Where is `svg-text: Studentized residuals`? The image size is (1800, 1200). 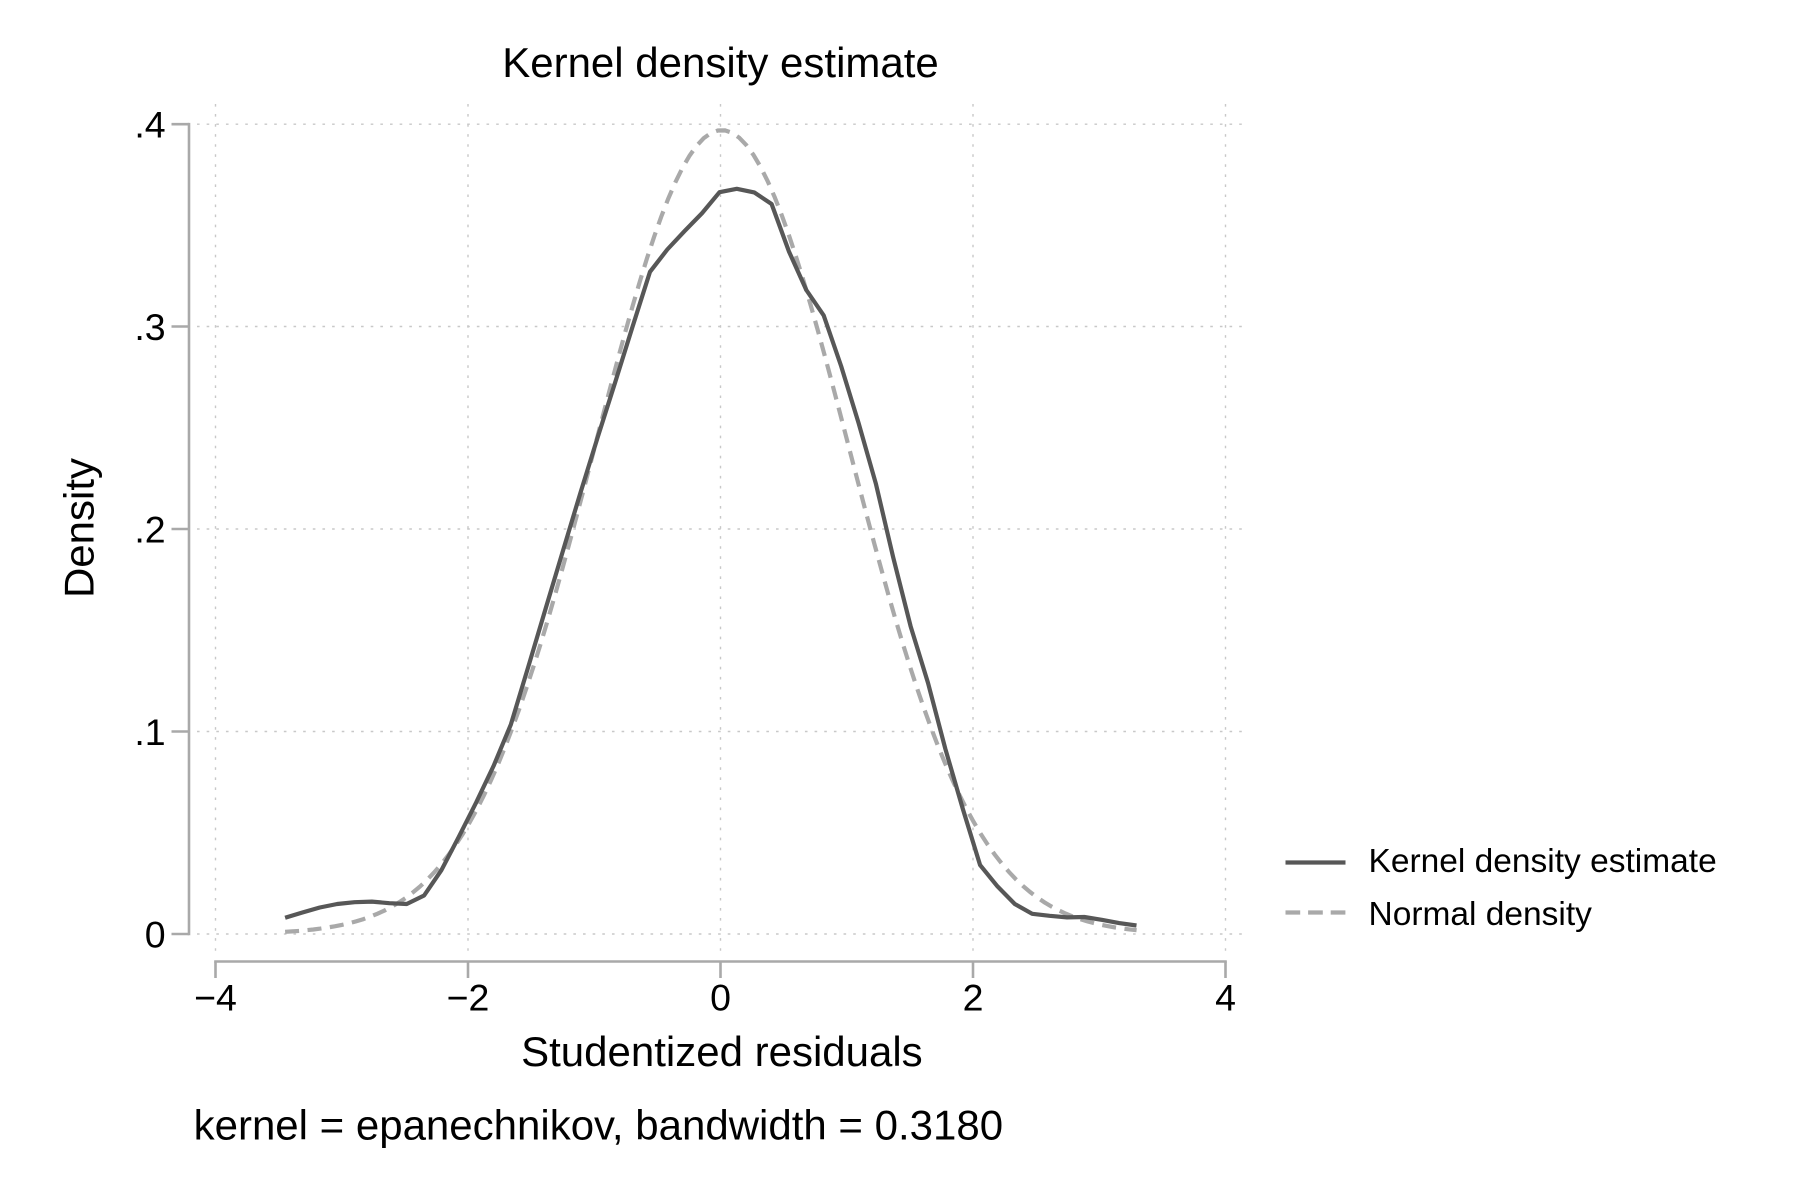 svg-text: Studentized residuals is located at coordinates (722, 1051).